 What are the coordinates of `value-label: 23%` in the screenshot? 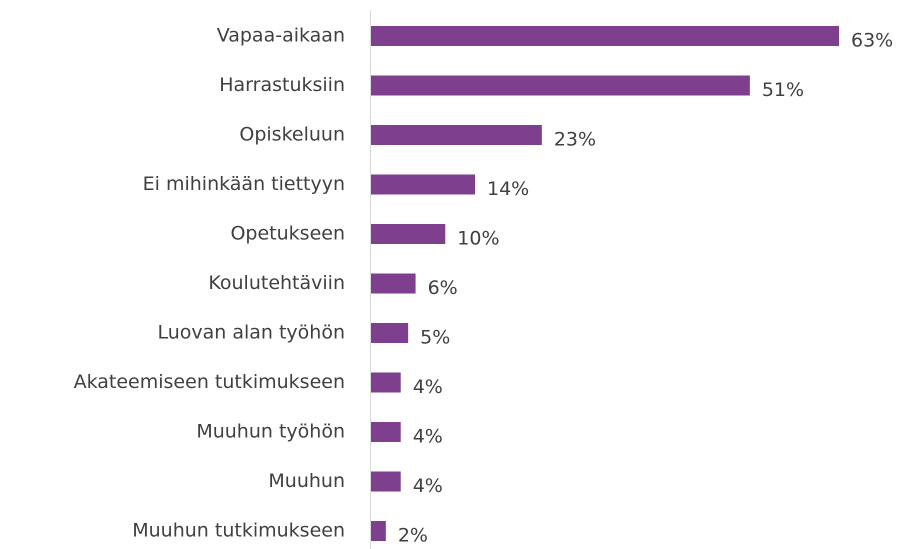 It's located at (575, 140).